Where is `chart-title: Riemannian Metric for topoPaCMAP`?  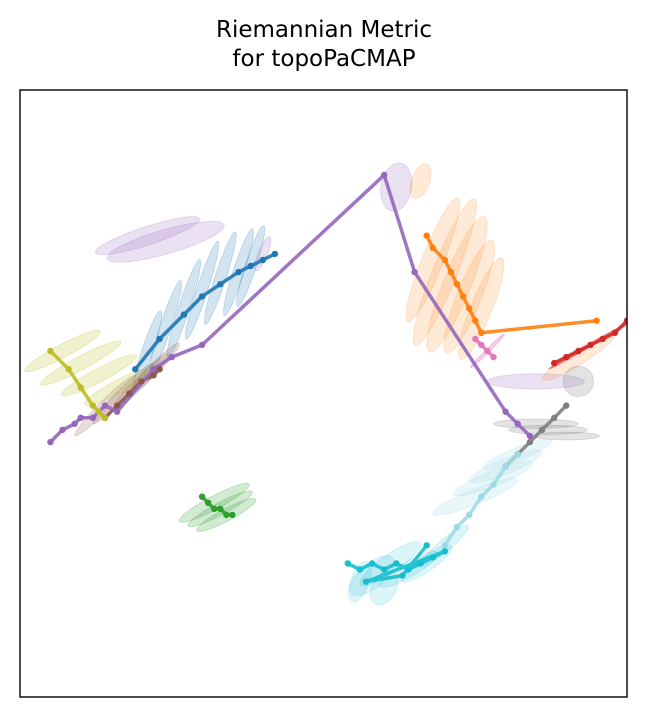 chart-title: Riemannian Metric for topoPaCMAP is located at coordinates (324, 45).